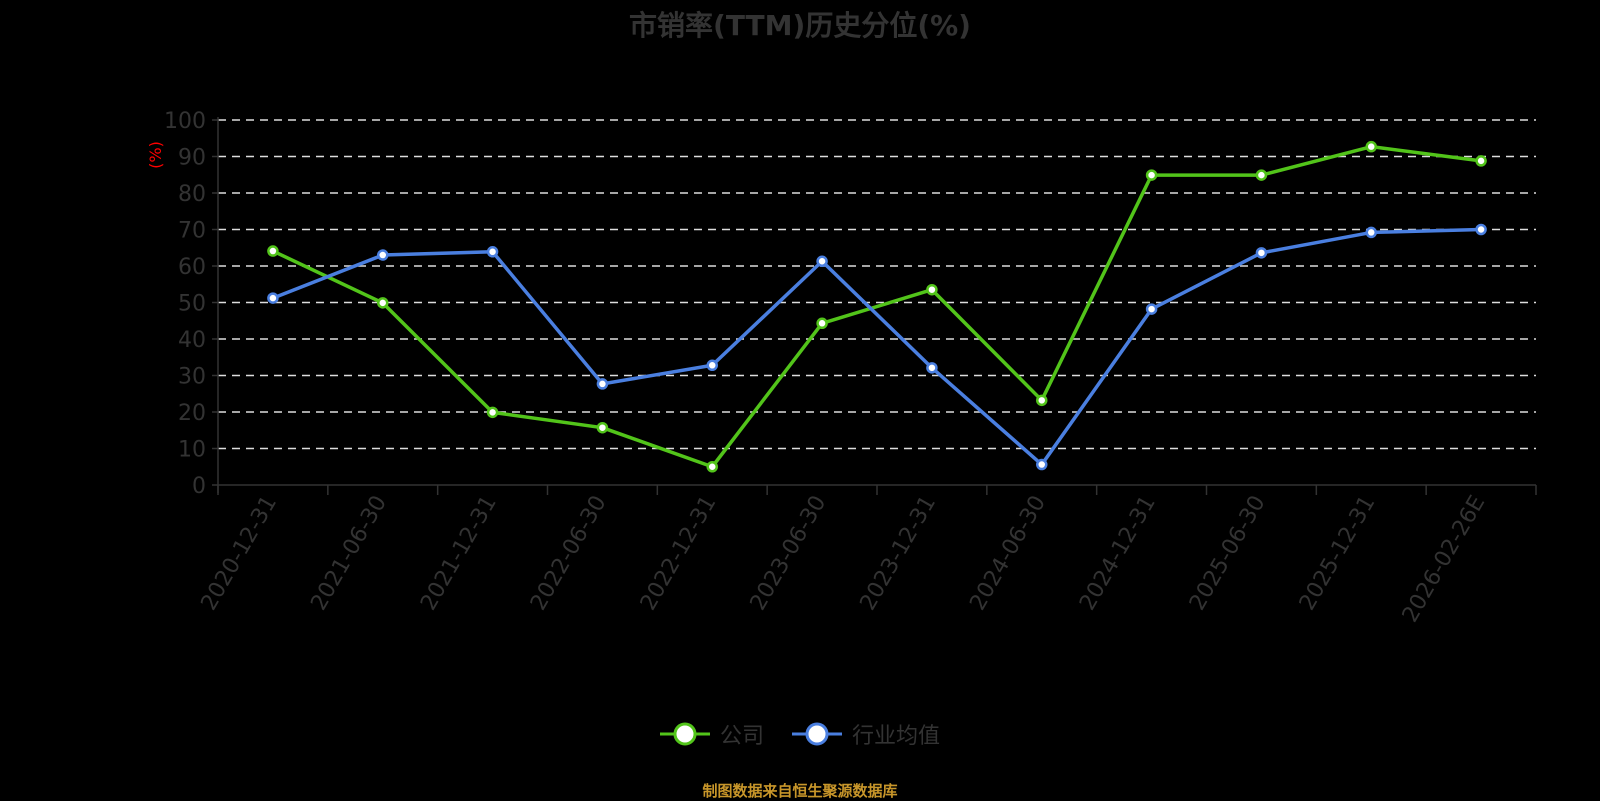 The height and width of the screenshot is (801, 1600). Describe the element at coordinates (192, 231) in the screenshot. I see `y-tick-label: 70` at that location.